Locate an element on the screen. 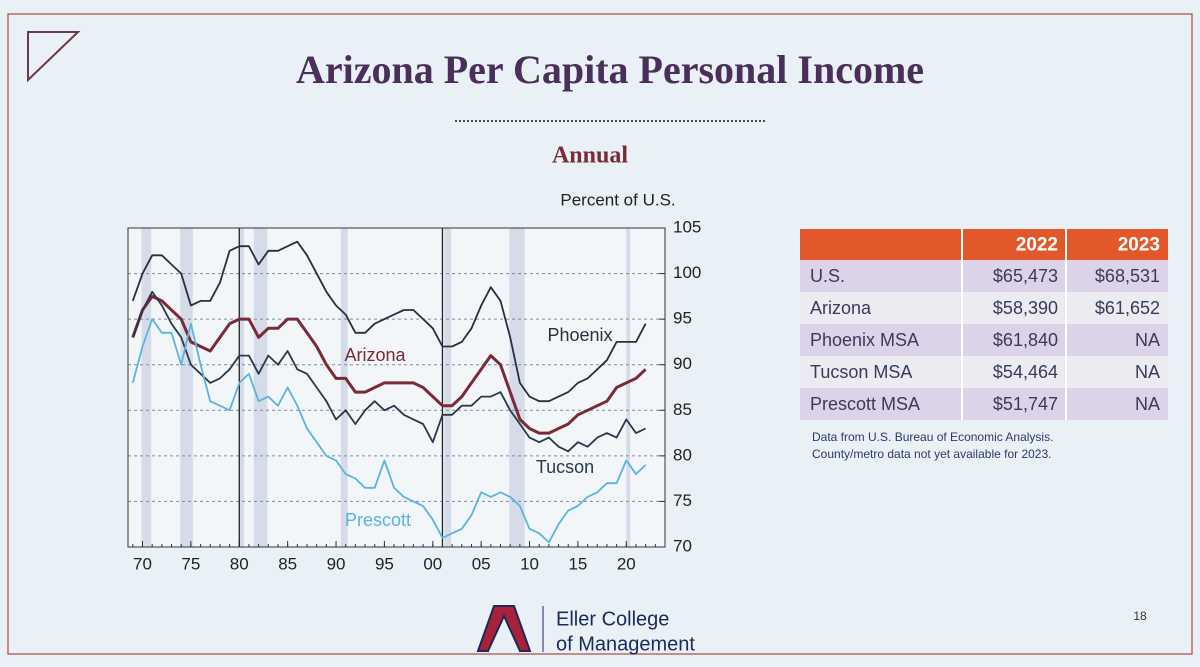 The image size is (1200, 667). series-label: Tucson is located at coordinates (565, 467).